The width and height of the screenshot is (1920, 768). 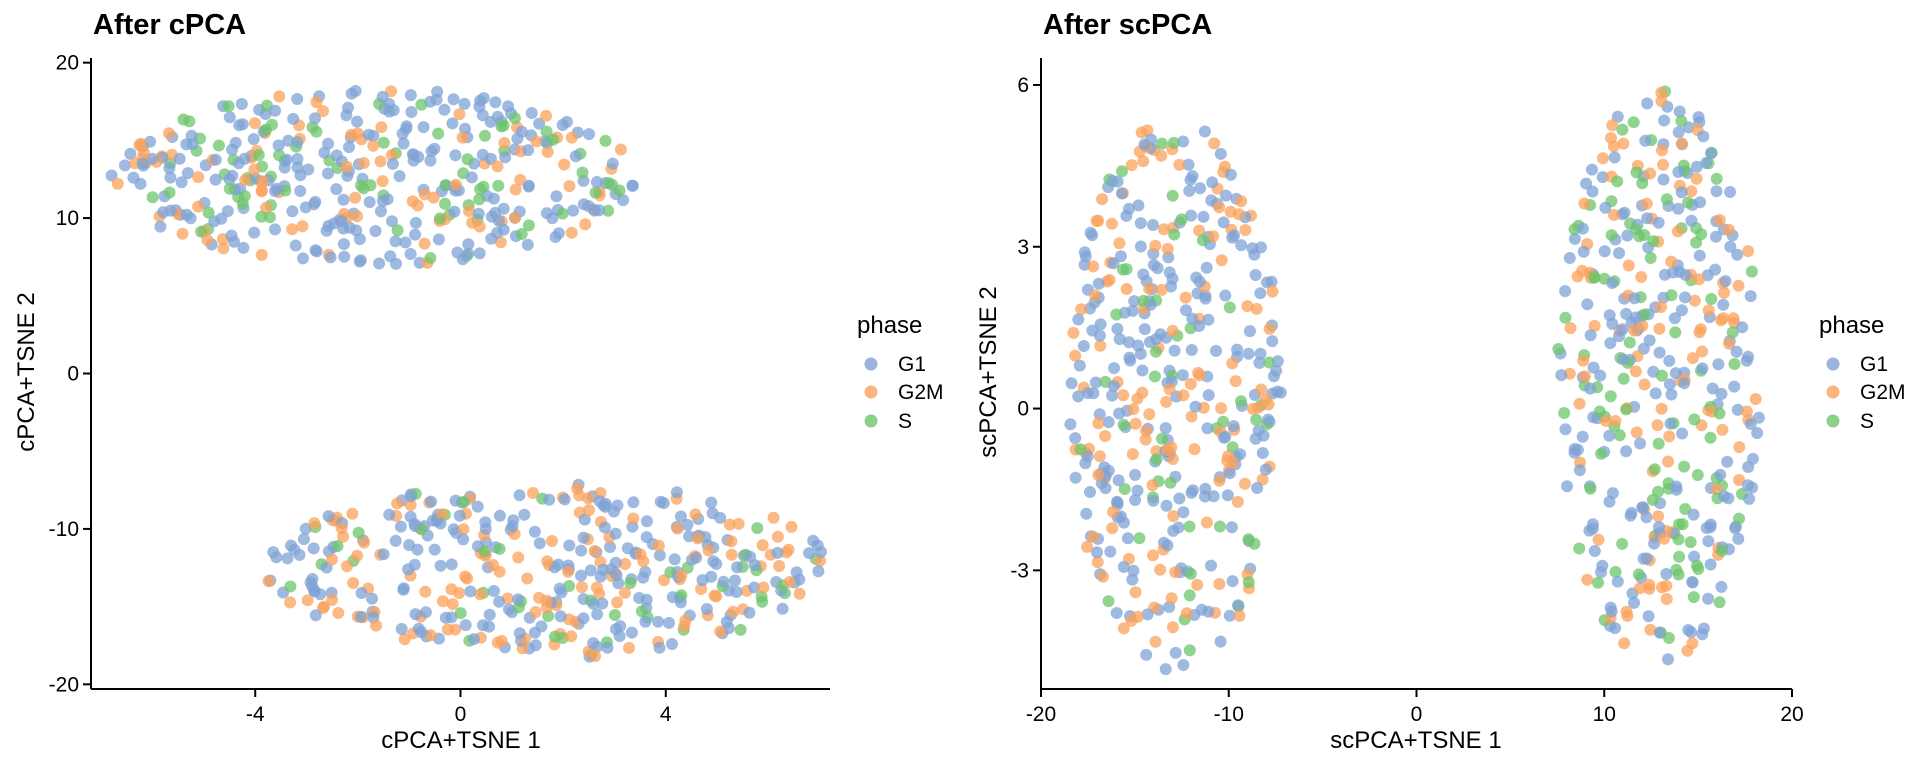 I want to click on legend-label-g2m: G2M, so click(x=921, y=392).